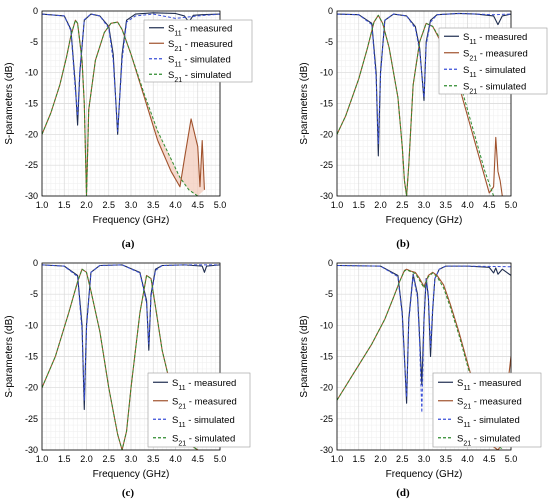 The height and width of the screenshot is (502, 550). Describe the element at coordinates (128, 244) in the screenshot. I see `caption-a: (a)` at that location.